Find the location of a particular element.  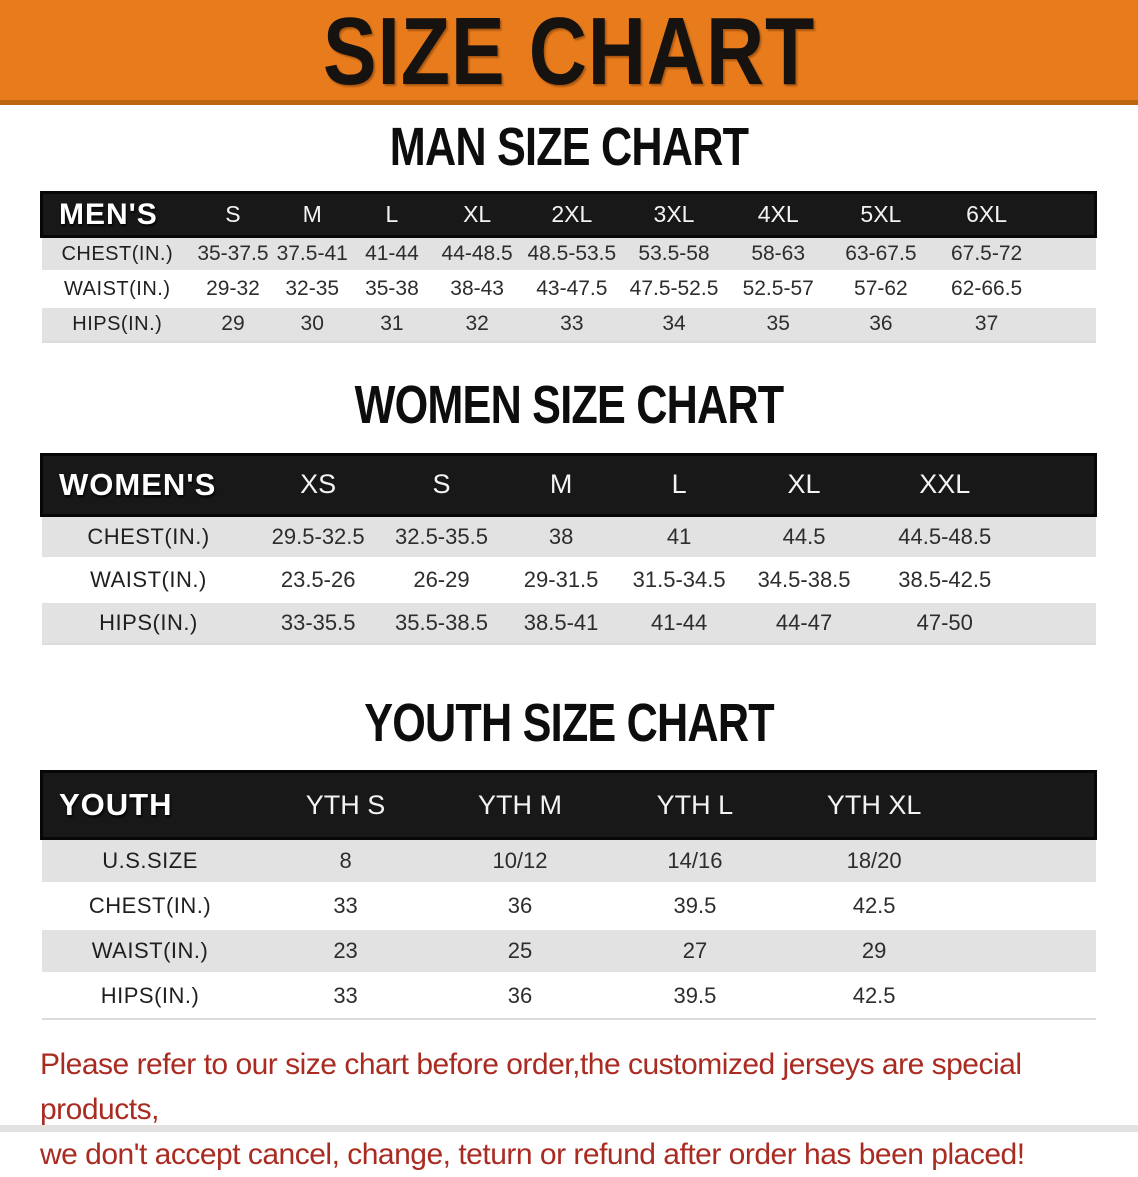

men-size-header: 4XL is located at coordinates (778, 214).